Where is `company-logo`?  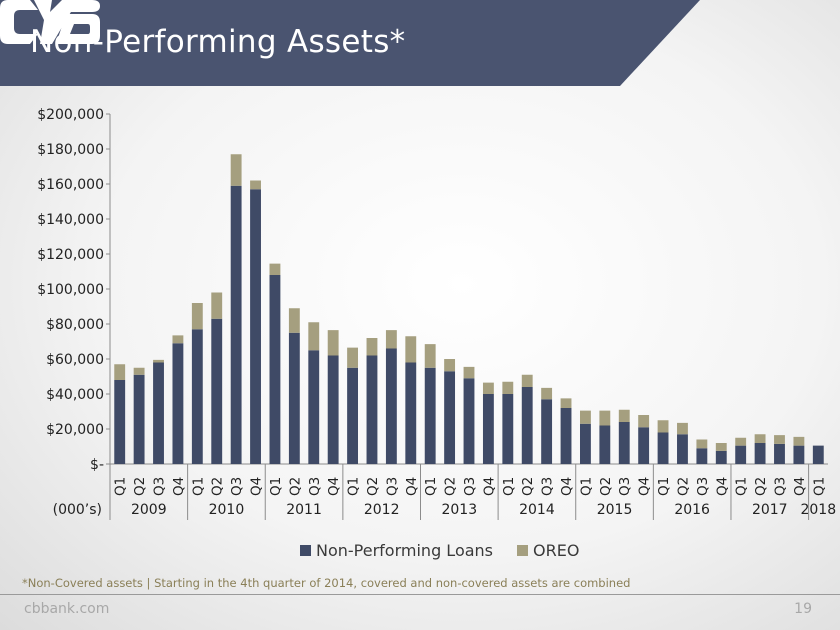 company-logo is located at coordinates (50, 22).